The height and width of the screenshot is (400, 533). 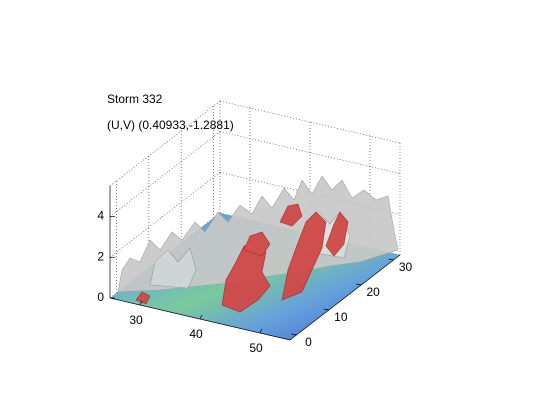 I want to click on isosurface-red, so click(x=242, y=258).